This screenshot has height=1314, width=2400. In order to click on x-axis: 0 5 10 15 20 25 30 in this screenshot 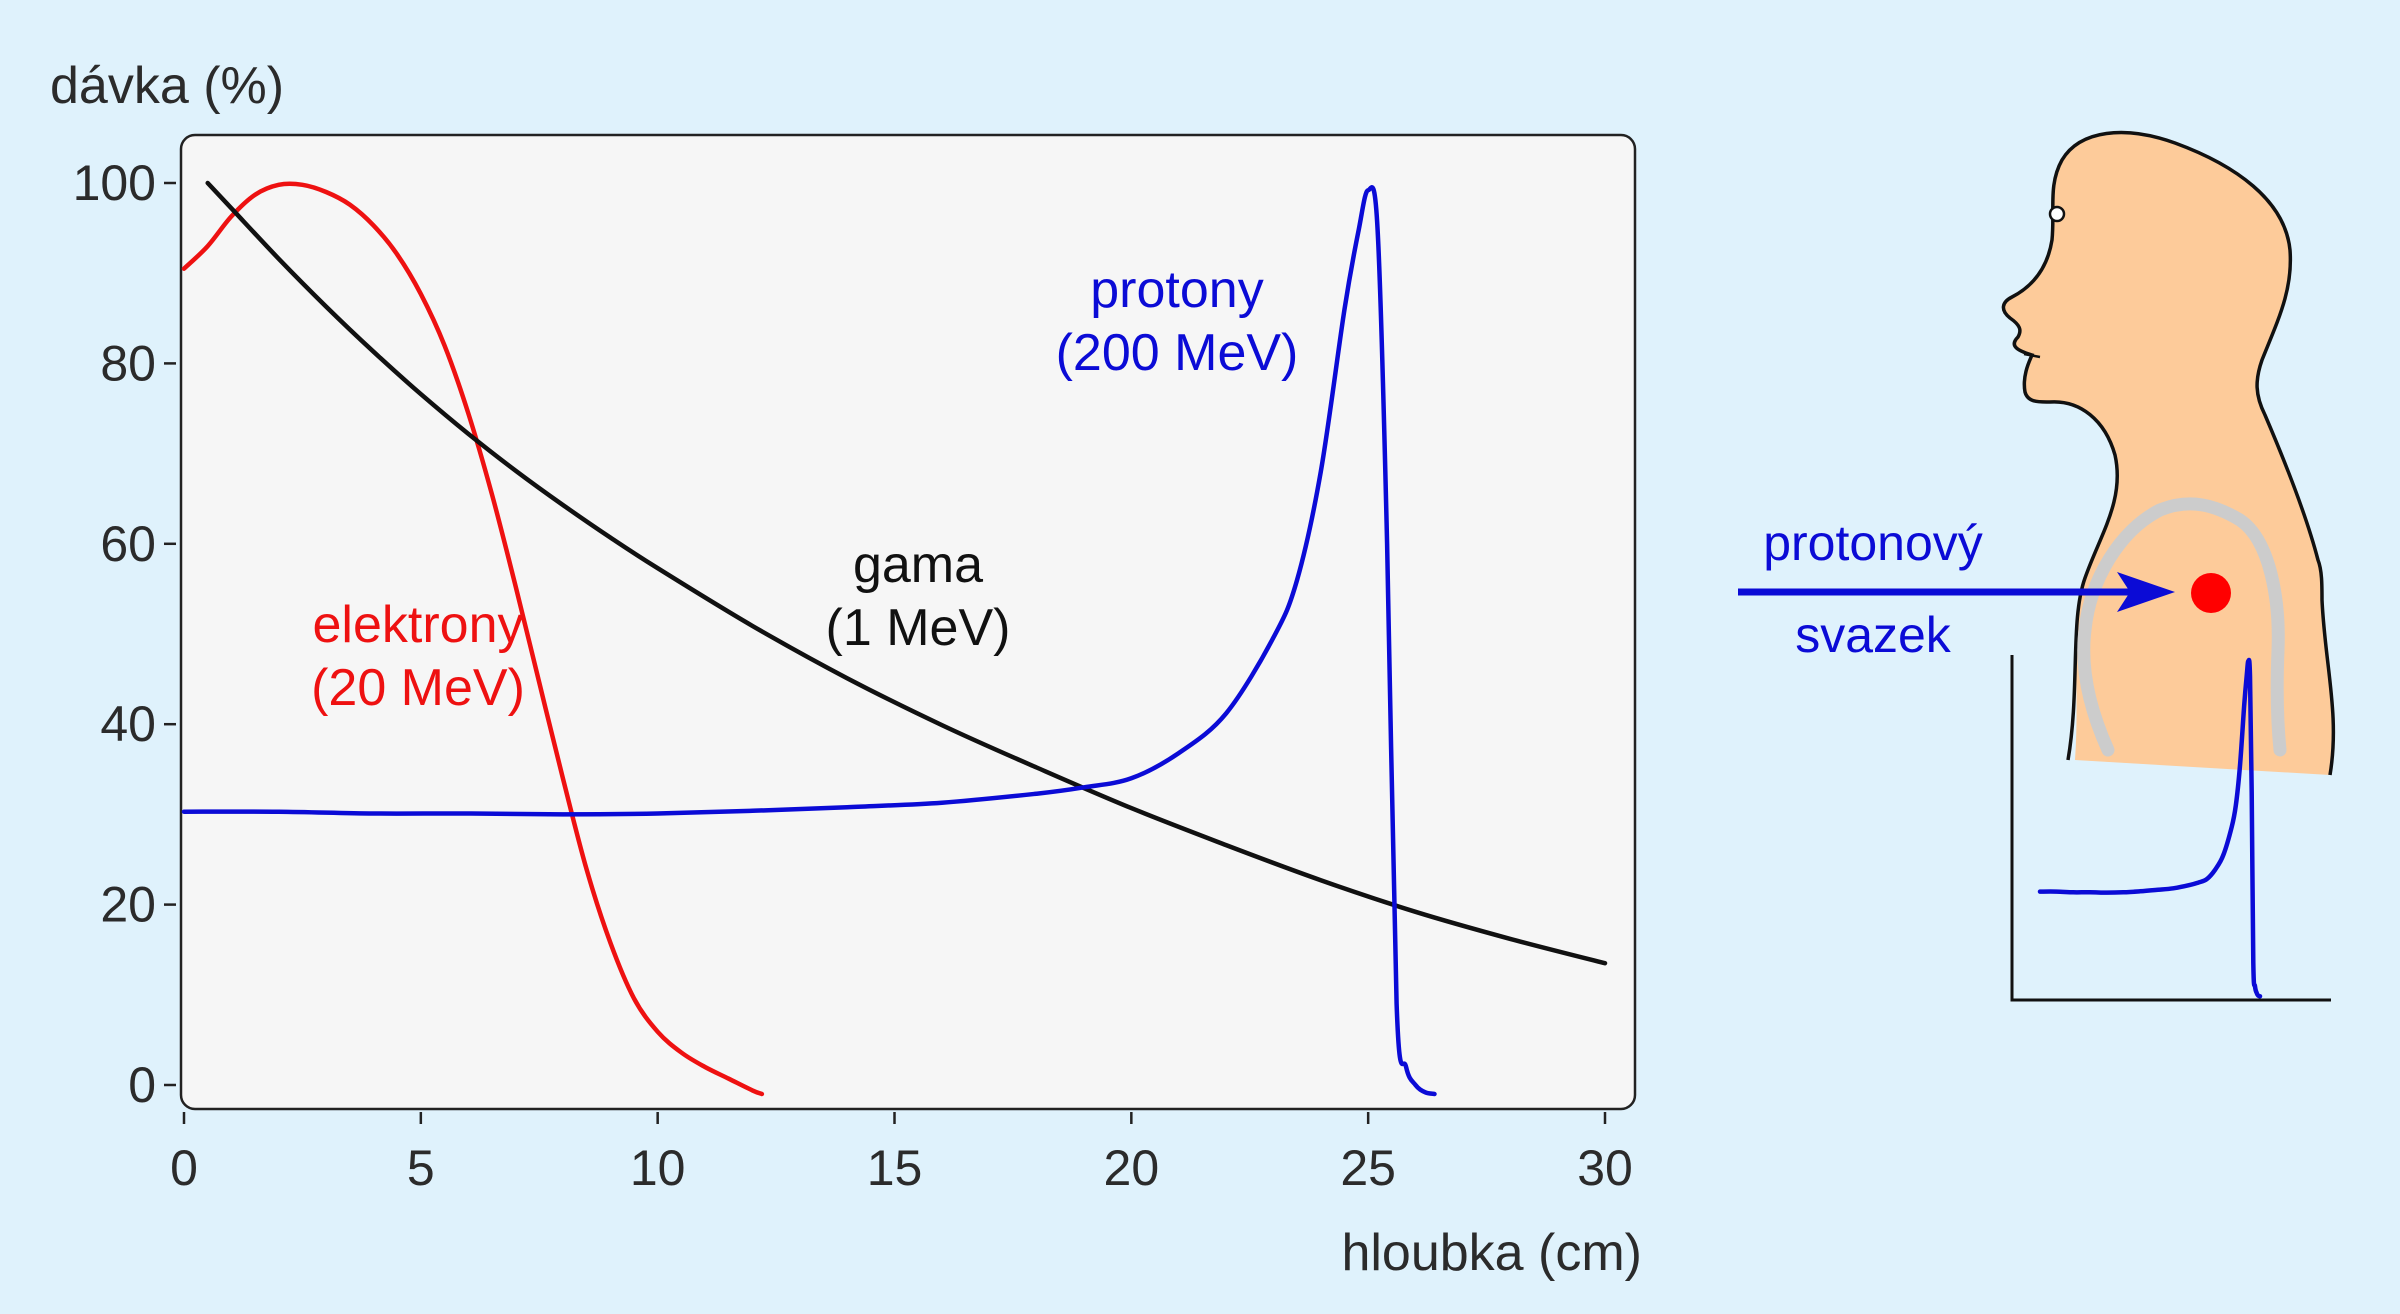, I will do `click(901, 1154)`.